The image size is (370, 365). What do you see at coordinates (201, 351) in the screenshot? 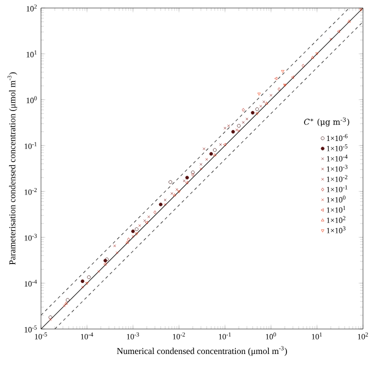
I see `x-axis-title: Numerical condensed concentration (μmol m$^{-3}$)` at bounding box center [201, 351].